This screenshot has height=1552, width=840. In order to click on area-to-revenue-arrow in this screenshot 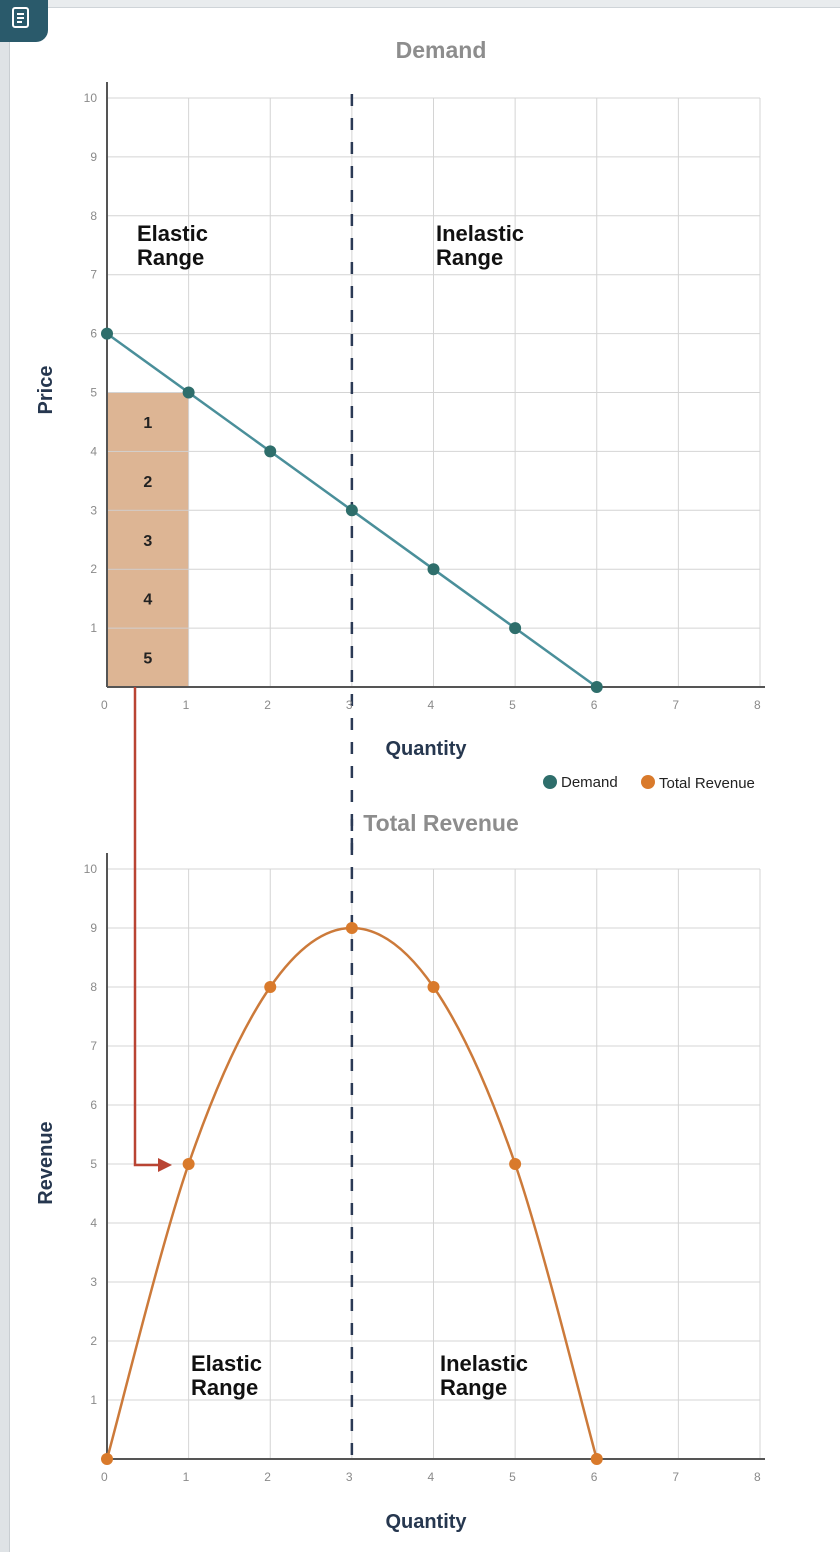, I will do `click(147, 927)`.